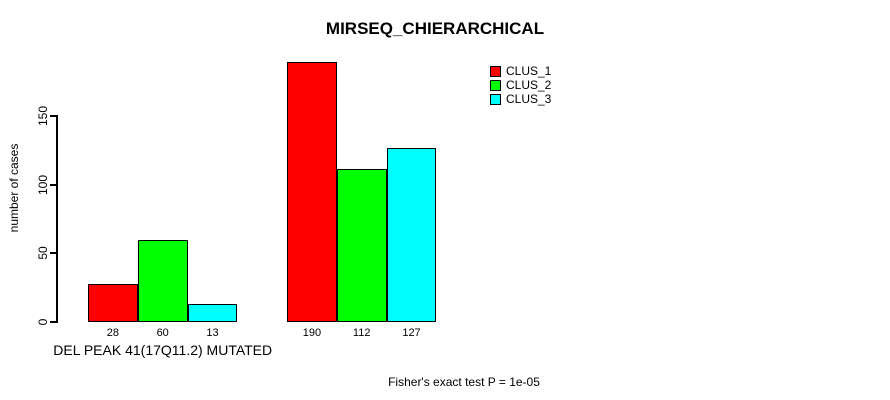 This screenshot has width=890, height=400. I want to click on y-tick-label: 50, so click(43, 253).